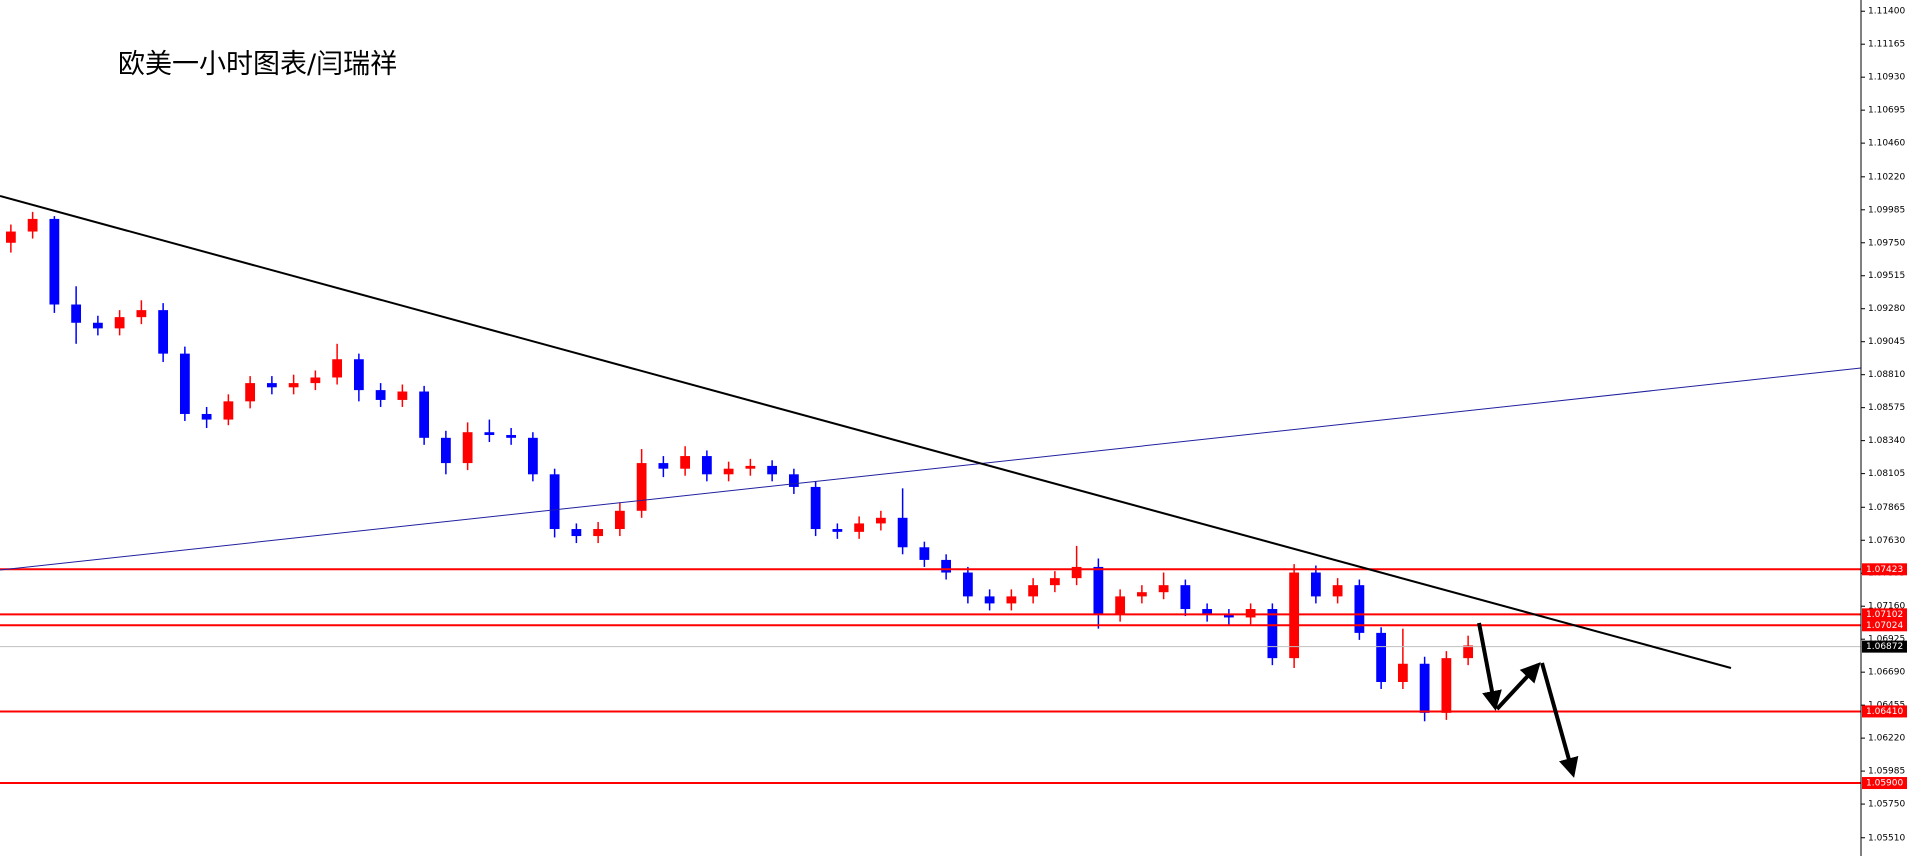 Image resolution: width=1909 pixels, height=856 pixels. I want to click on last-price-label: 1.06872, so click(1884, 647).